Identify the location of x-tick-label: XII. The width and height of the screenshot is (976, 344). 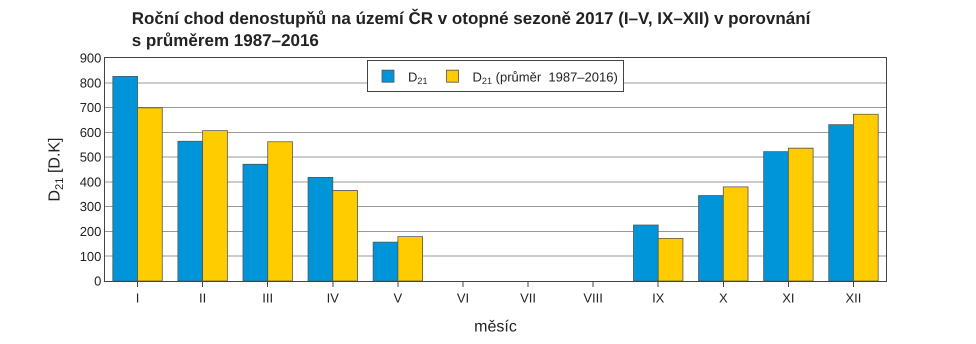
(854, 298).